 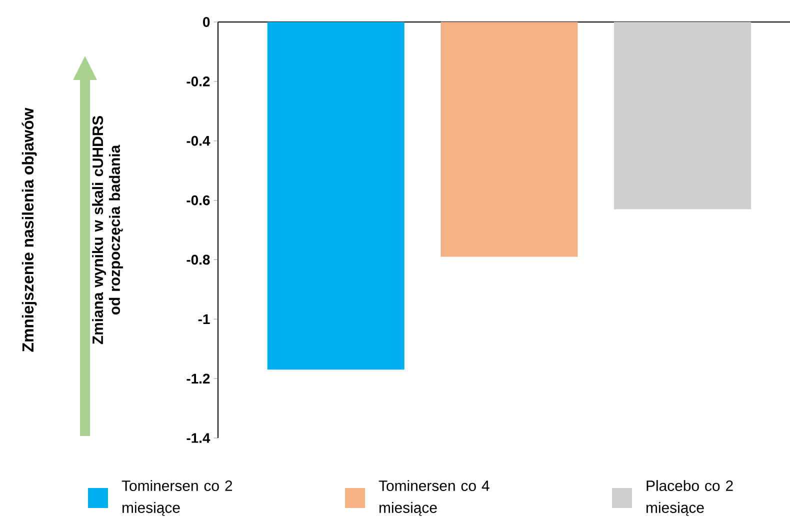 What do you see at coordinates (29, 230) in the screenshot?
I see `text: Zmniejszenie nasilenia objawów` at bounding box center [29, 230].